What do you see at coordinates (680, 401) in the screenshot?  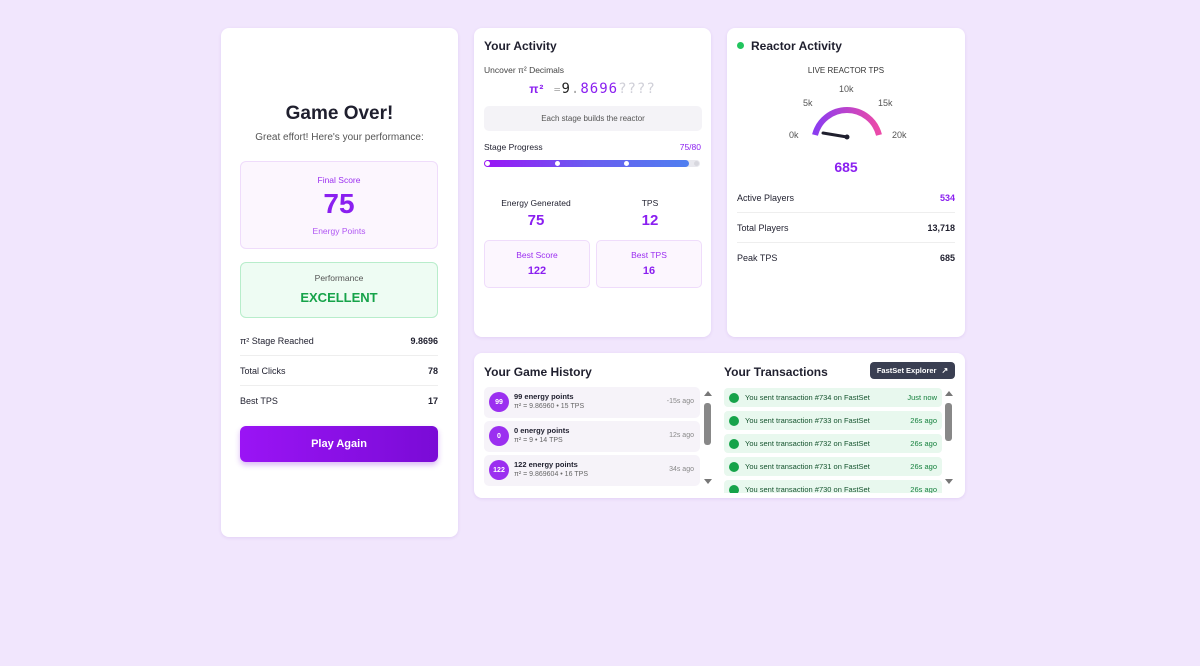 I see `time: -15s ago` at bounding box center [680, 401].